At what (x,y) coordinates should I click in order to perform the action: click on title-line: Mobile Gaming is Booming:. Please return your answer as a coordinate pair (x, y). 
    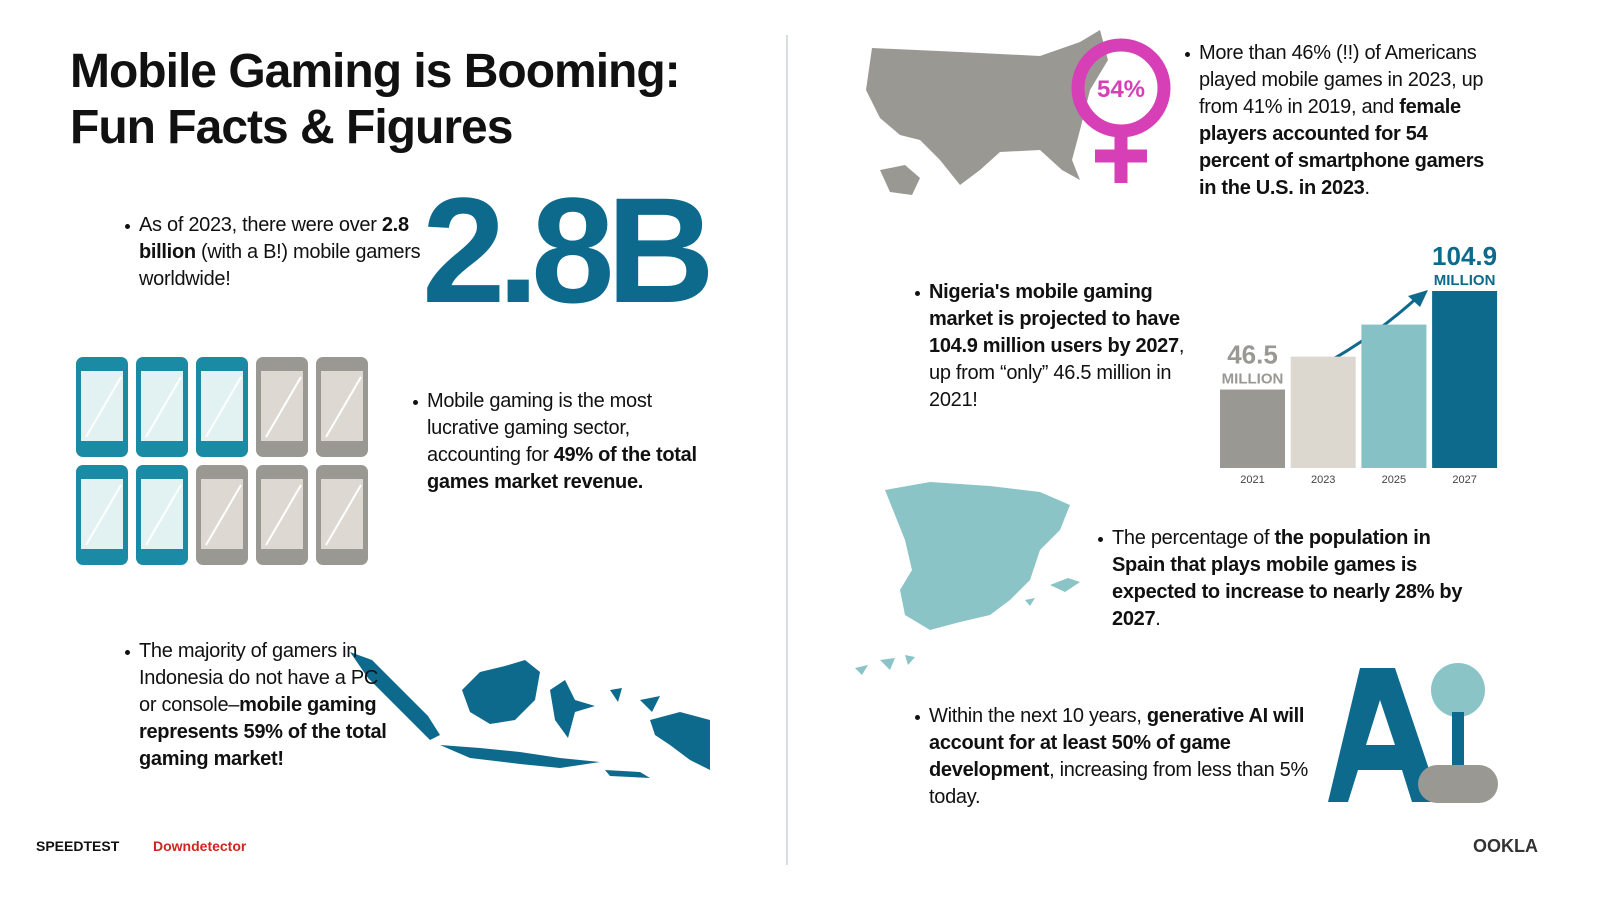
    Looking at the image, I should click on (375, 71).